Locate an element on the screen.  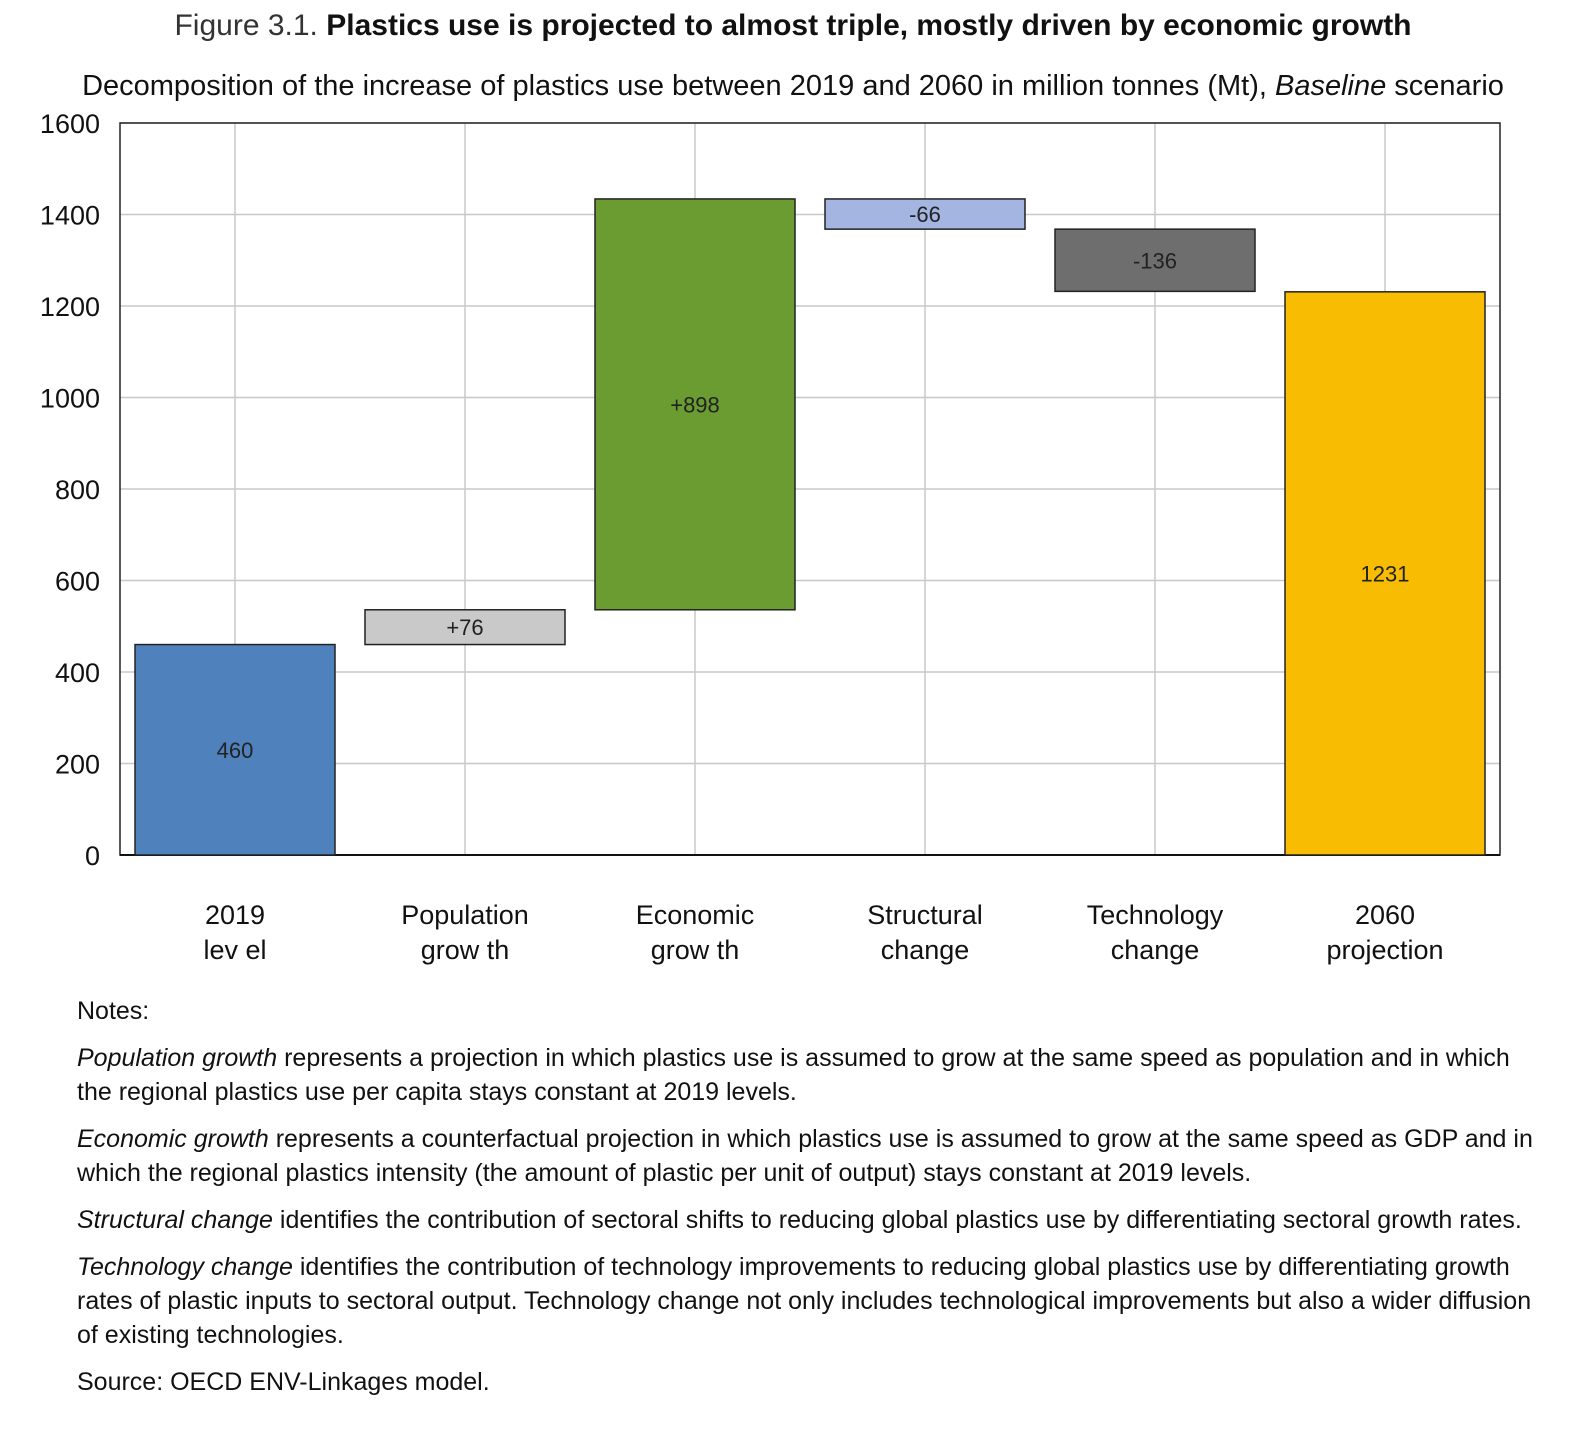
bar-value-label: -136 is located at coordinates (1155, 260).